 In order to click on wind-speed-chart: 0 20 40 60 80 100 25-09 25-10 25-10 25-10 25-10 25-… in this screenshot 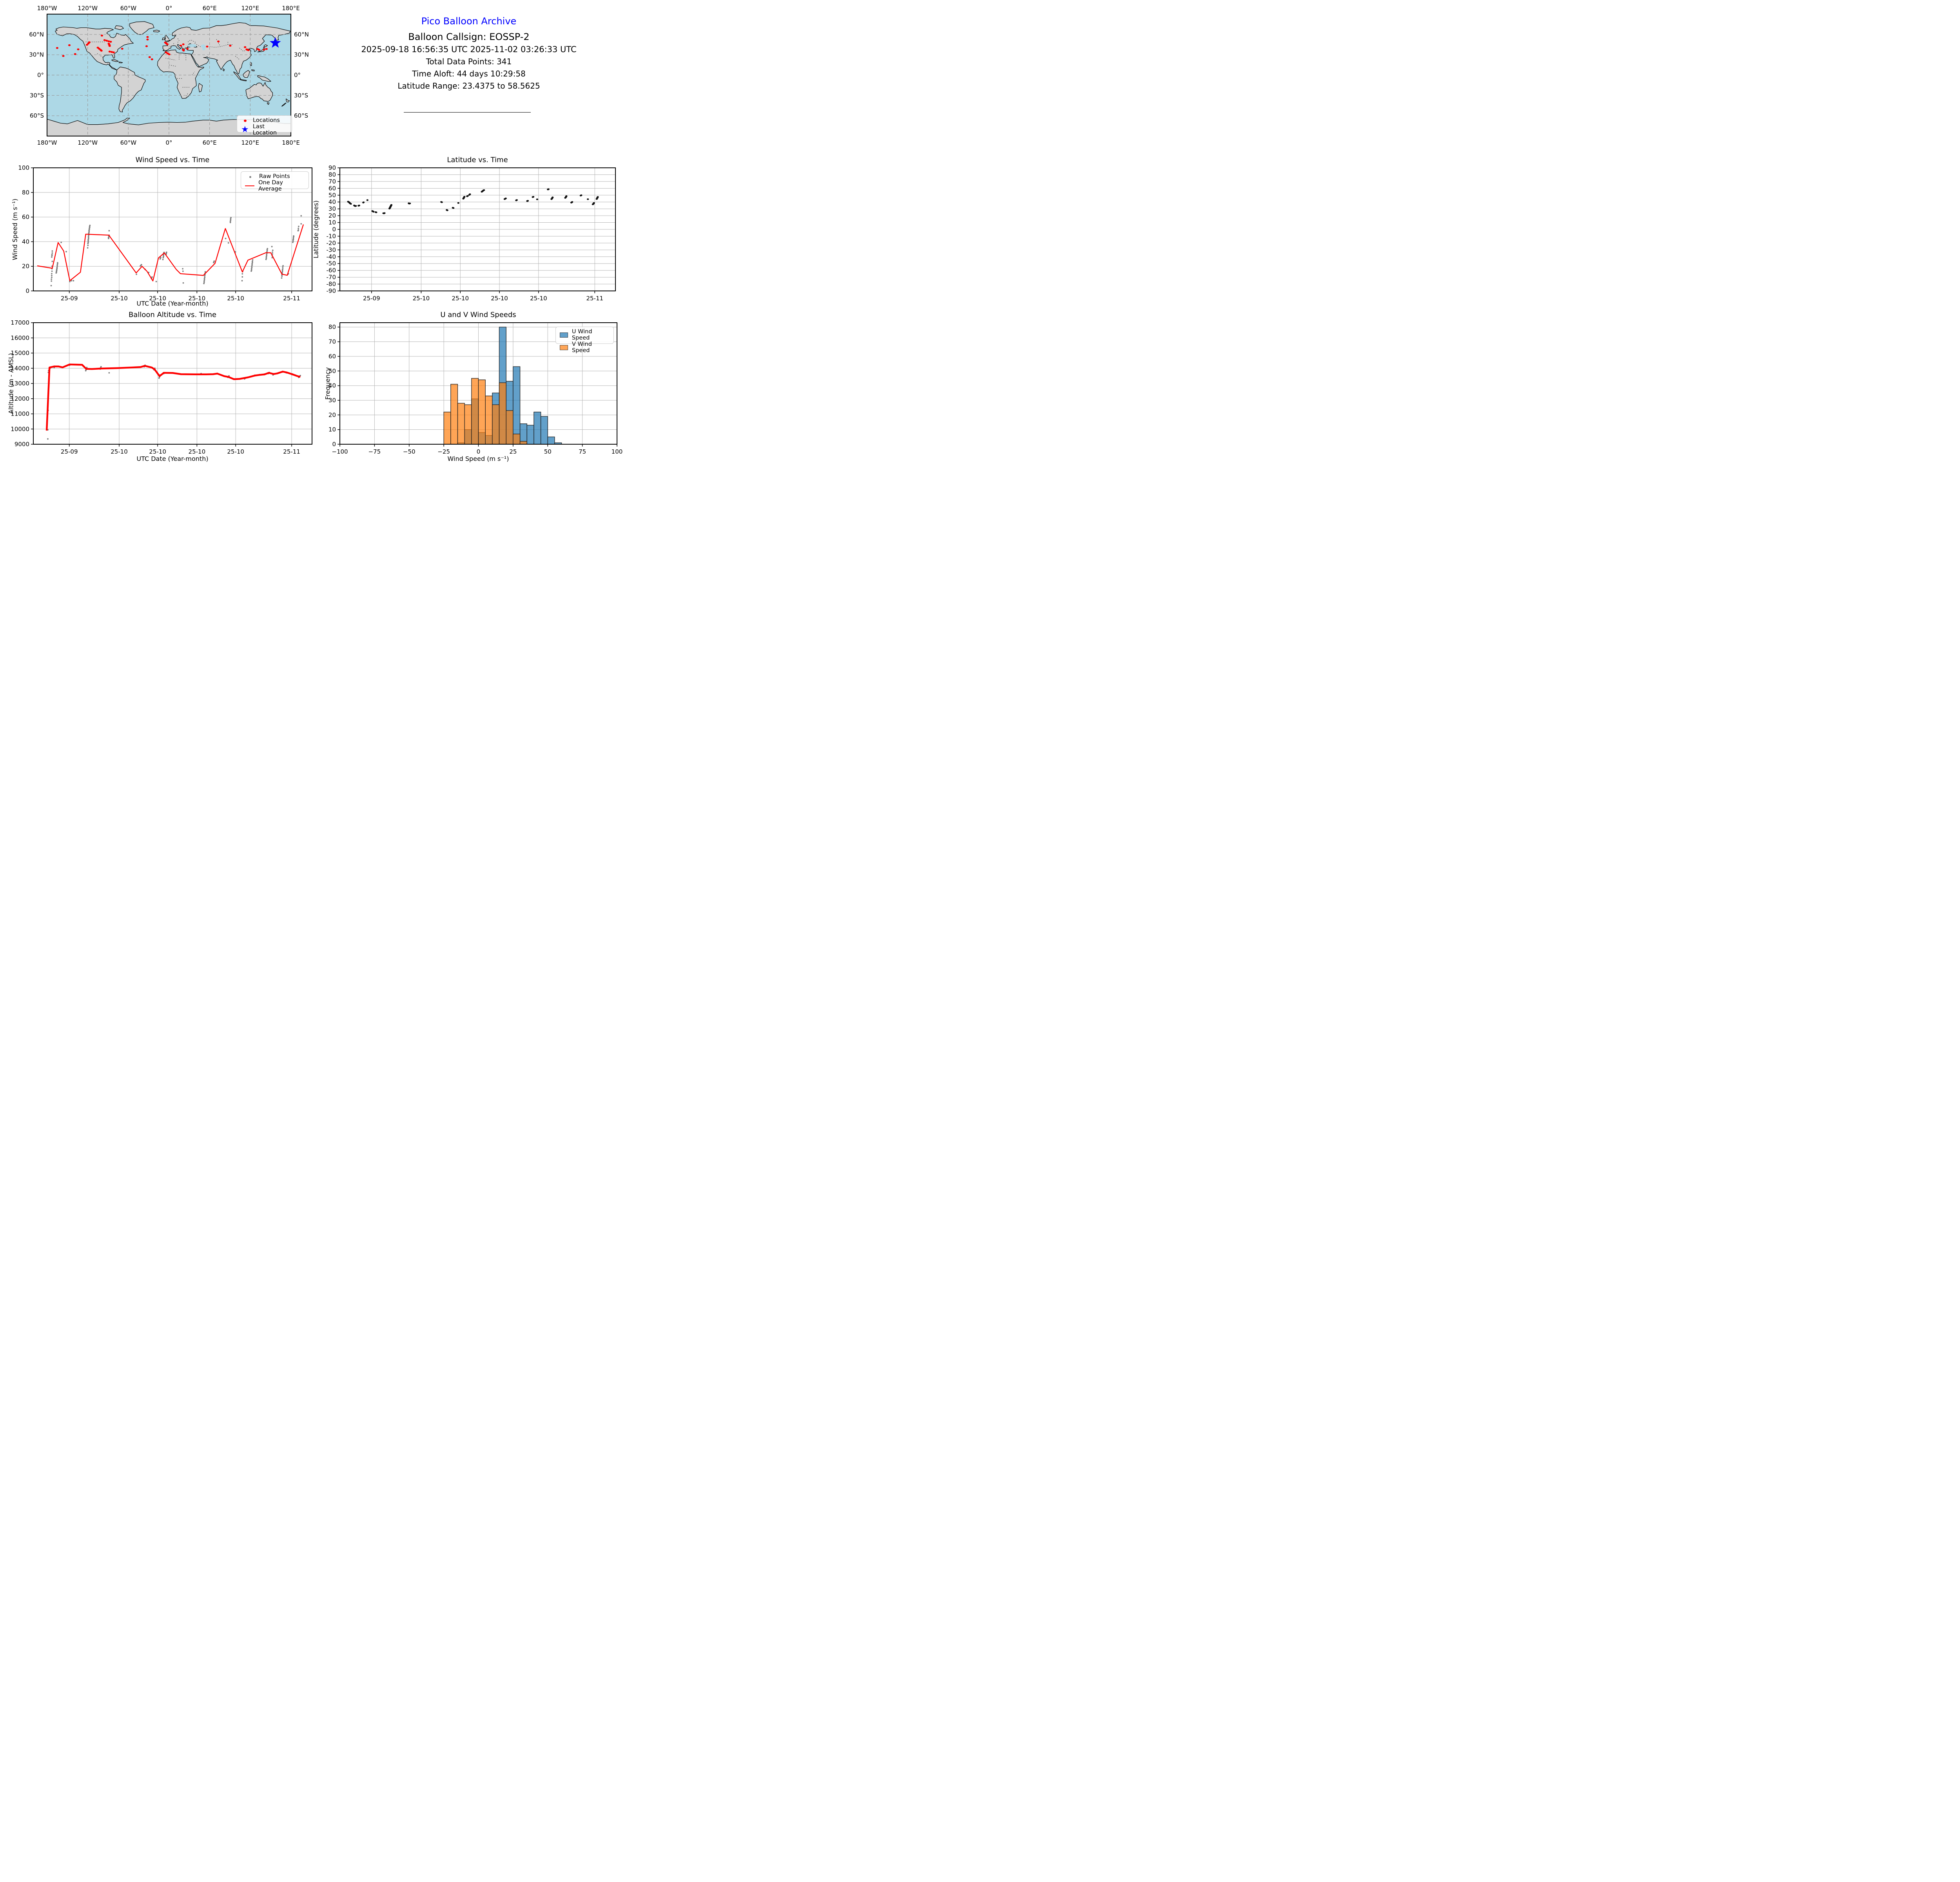, I will do `click(165, 233)`.